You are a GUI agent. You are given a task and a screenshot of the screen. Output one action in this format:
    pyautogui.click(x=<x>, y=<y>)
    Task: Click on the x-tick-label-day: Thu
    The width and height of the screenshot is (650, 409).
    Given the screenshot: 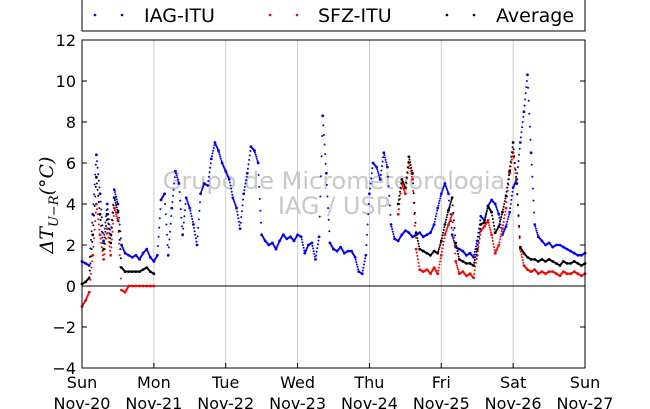 What is the action you would take?
    pyautogui.click(x=368, y=382)
    